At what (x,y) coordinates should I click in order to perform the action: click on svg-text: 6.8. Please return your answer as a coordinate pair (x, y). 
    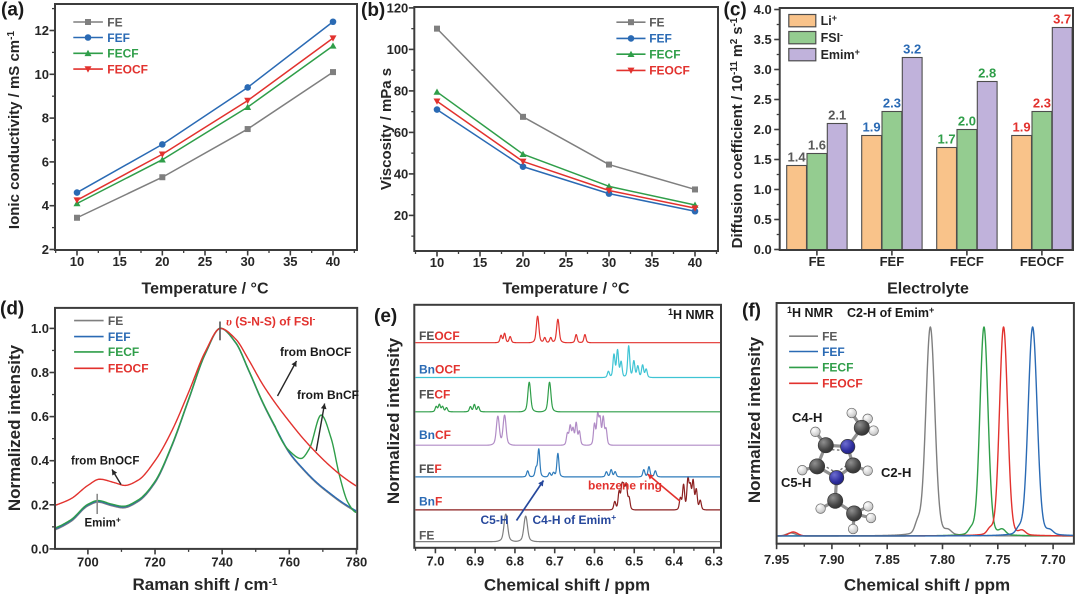
    Looking at the image, I should click on (515, 560).